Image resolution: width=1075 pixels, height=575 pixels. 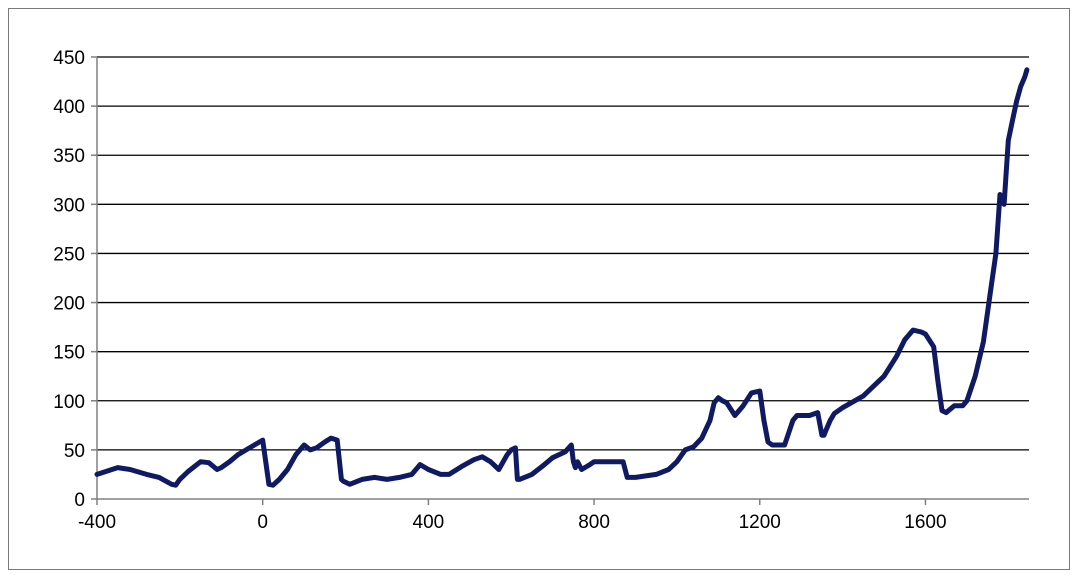 I want to click on y-tick-label: 250, so click(x=69, y=254).